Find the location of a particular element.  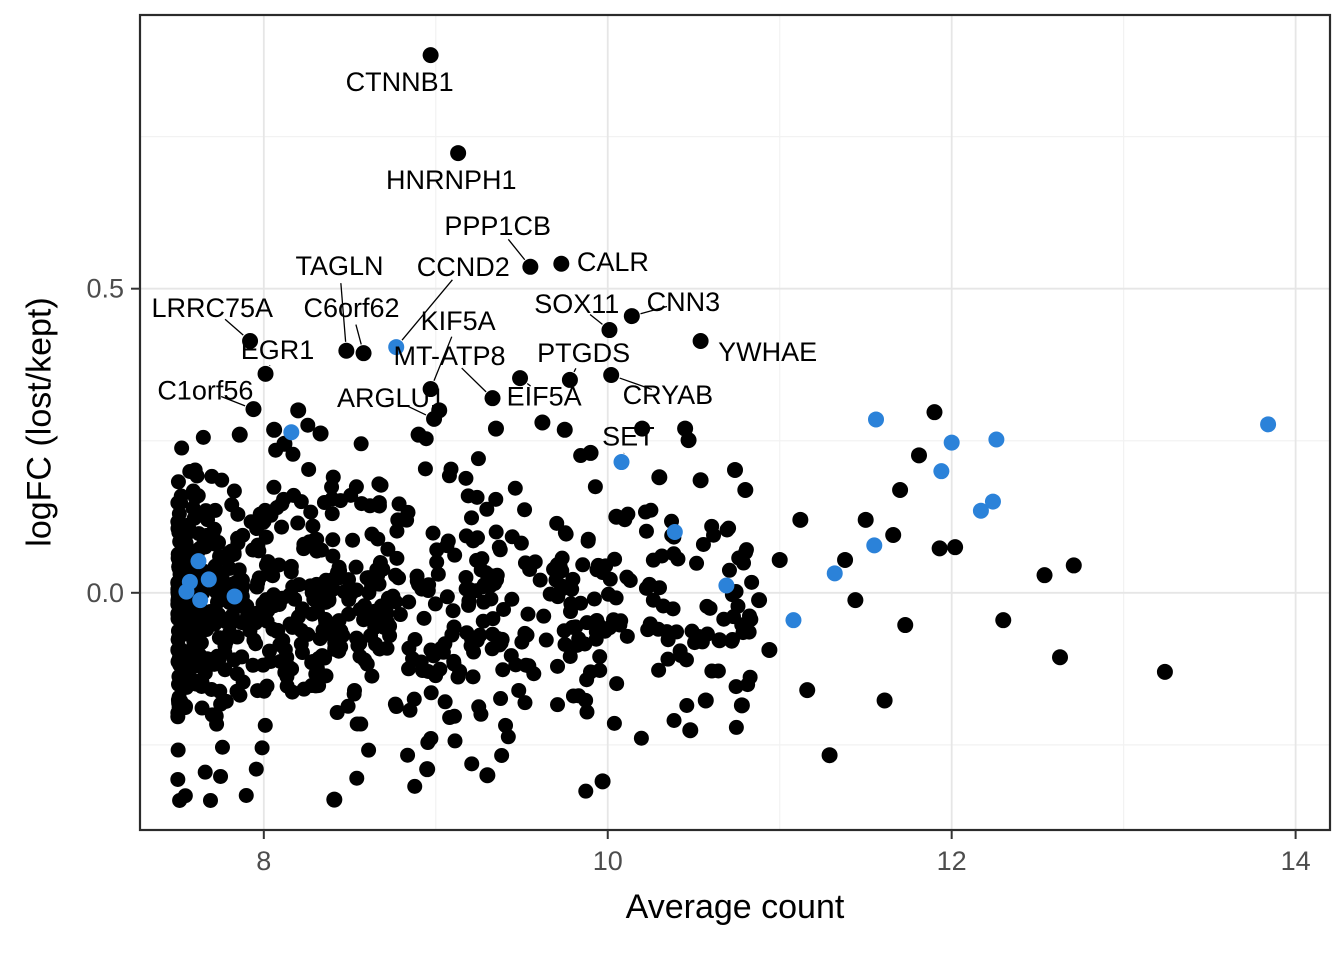

gene-point-PPP1CB is located at coordinates (530, 266).